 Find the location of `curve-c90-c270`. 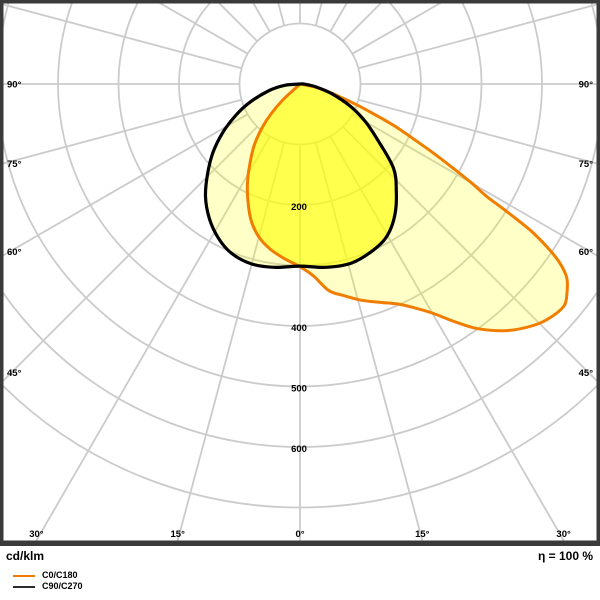

curve-c90-c270 is located at coordinates (301, 175).